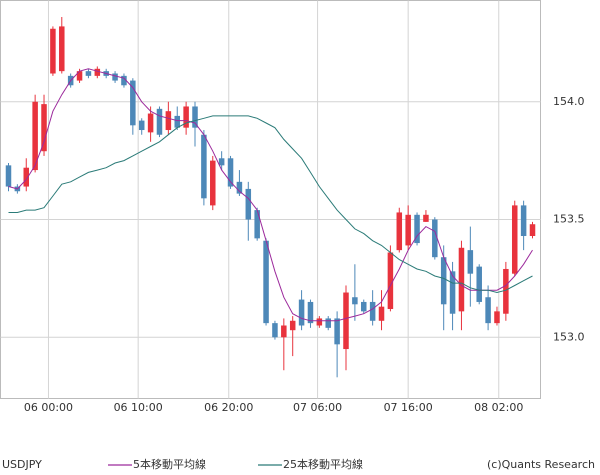 The height and width of the screenshot is (475, 600). What do you see at coordinates (569, 101) in the screenshot?
I see `y-tick-label: 154.0` at bounding box center [569, 101].